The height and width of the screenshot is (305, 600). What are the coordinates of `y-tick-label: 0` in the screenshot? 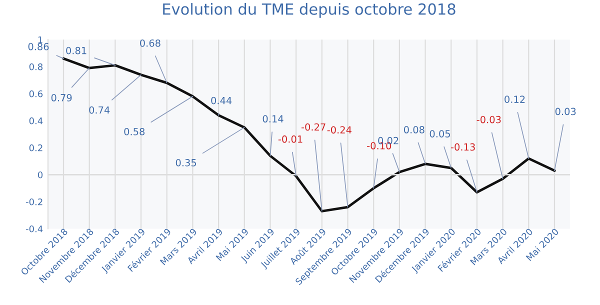 It's located at (40, 174).